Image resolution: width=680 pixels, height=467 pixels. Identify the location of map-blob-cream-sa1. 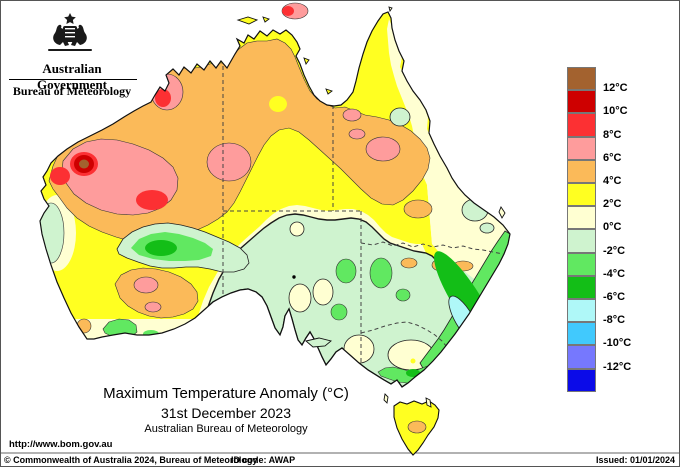
(300, 298).